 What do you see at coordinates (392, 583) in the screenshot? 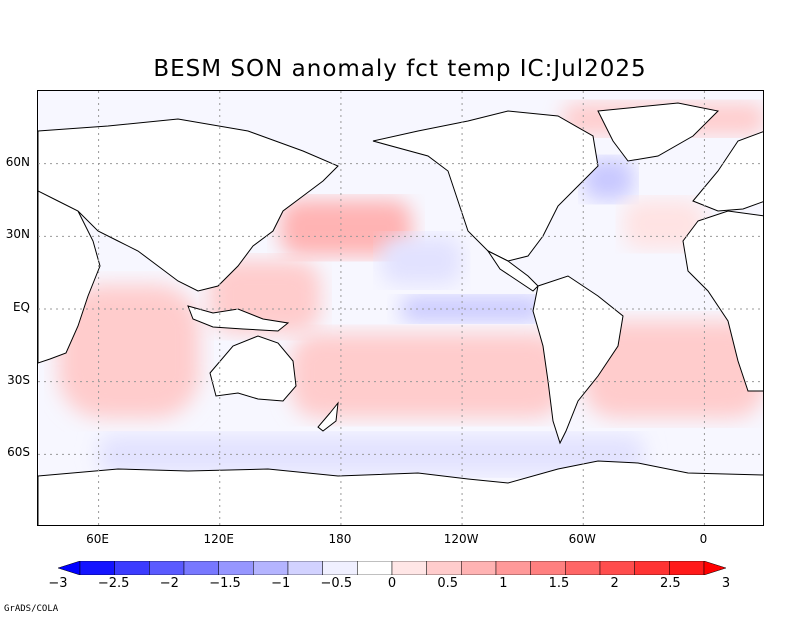
I see `colorbar-tick-label: 0` at bounding box center [392, 583].